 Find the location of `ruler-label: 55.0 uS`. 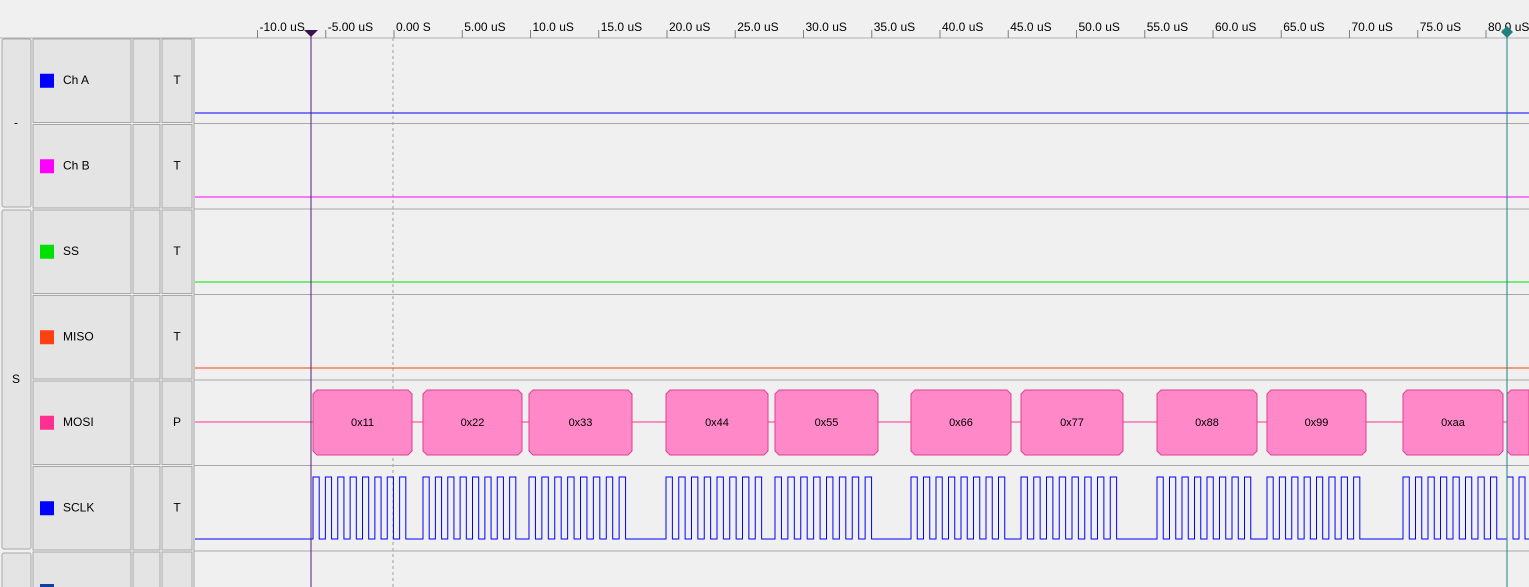

ruler-label: 55.0 uS is located at coordinates (1167, 27).